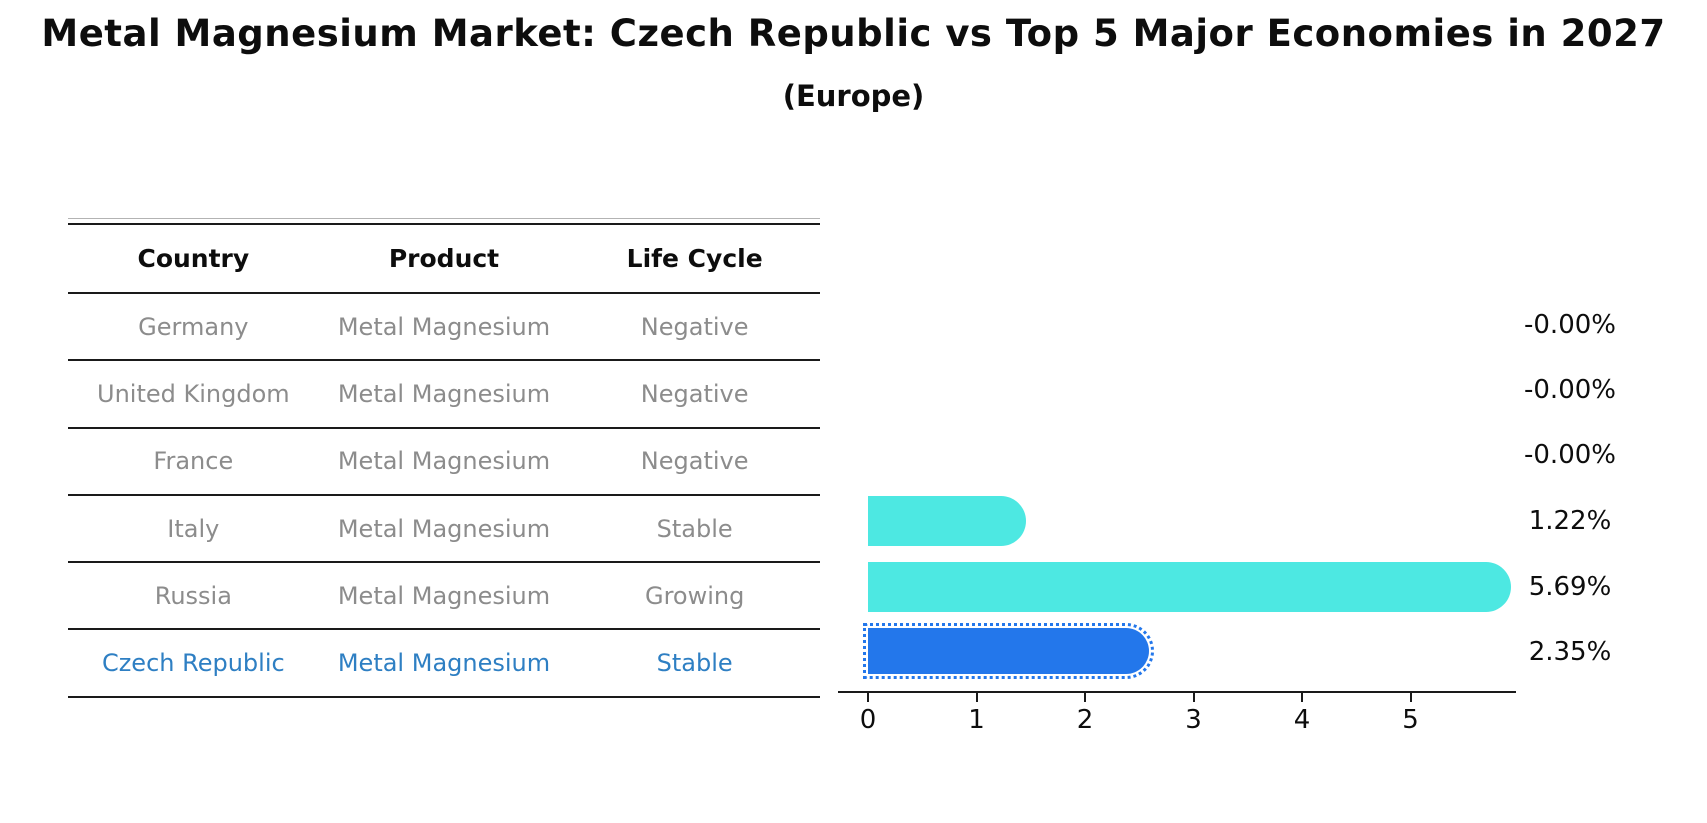 Image resolution: width=1707 pixels, height=823 pixels. What do you see at coordinates (1570, 587) in the screenshot?
I see `value-label-russia: 5.69%` at bounding box center [1570, 587].